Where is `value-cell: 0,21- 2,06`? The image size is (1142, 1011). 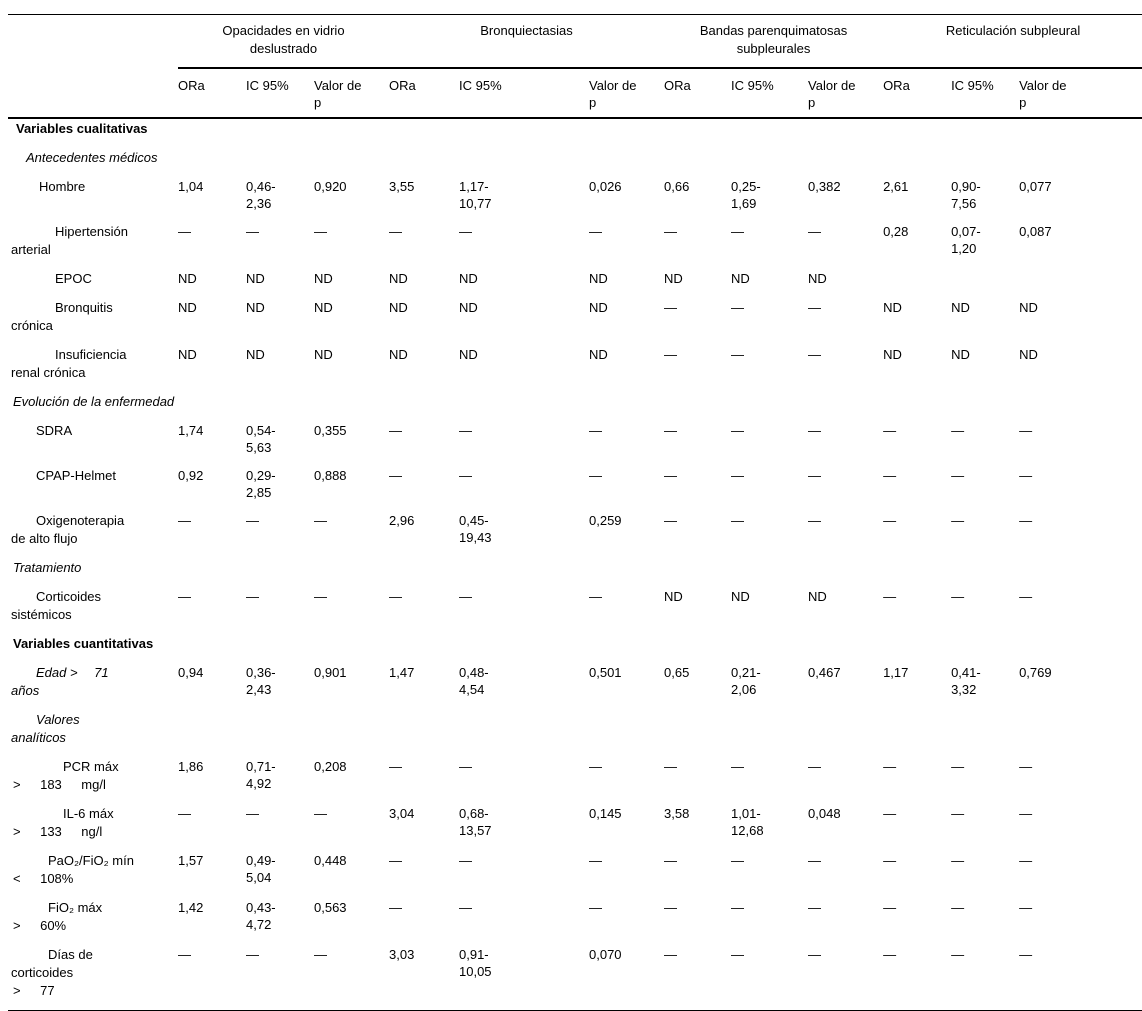 value-cell: 0,21- 2,06 is located at coordinates (746, 681).